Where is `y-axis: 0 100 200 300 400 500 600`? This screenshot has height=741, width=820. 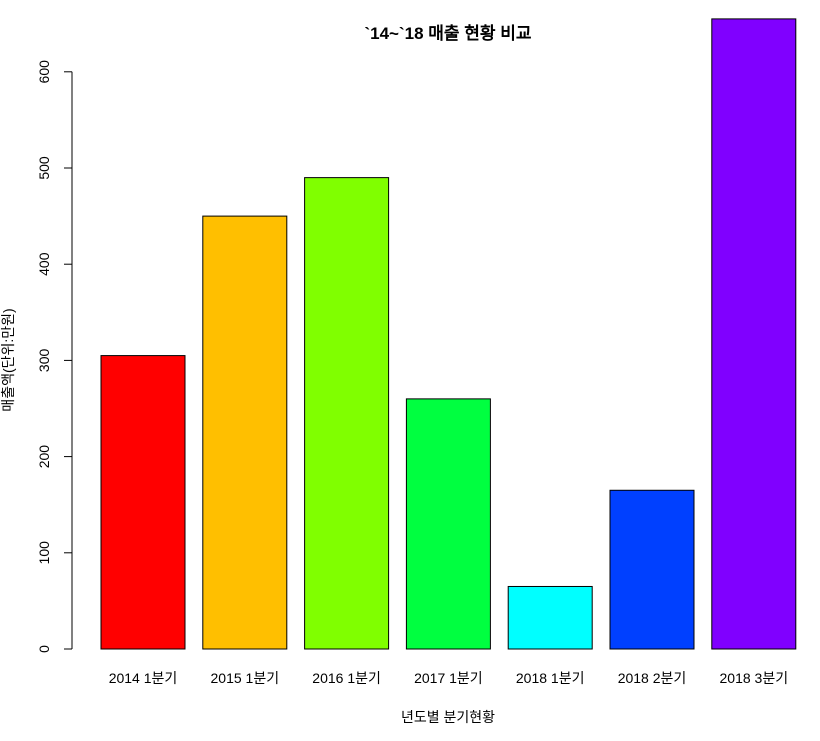 y-axis: 0 100 200 300 400 500 600 is located at coordinates (54, 356).